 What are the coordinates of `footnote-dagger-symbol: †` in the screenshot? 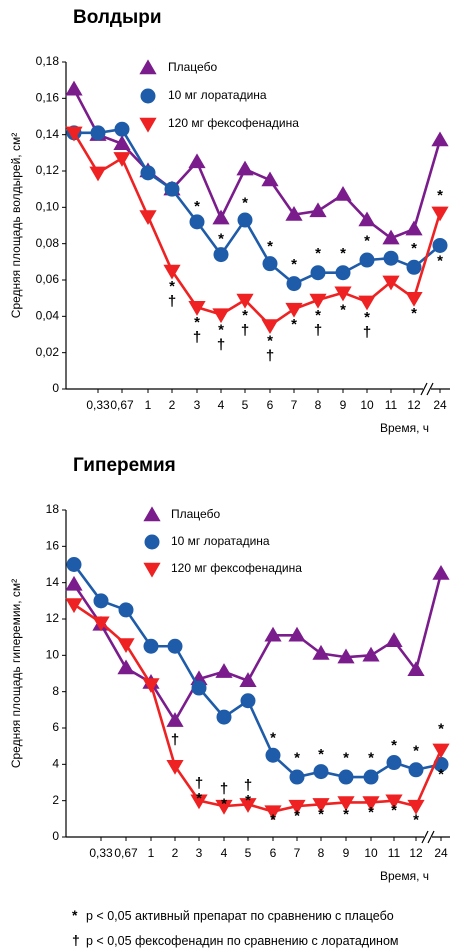 It's located at (76, 940).